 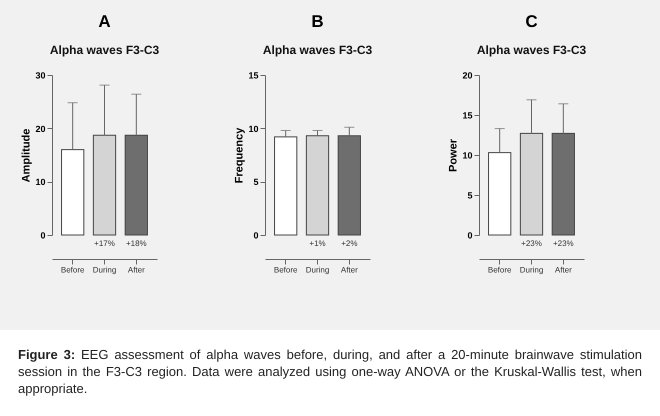 I want to click on chart-title: A, so click(x=104, y=21).